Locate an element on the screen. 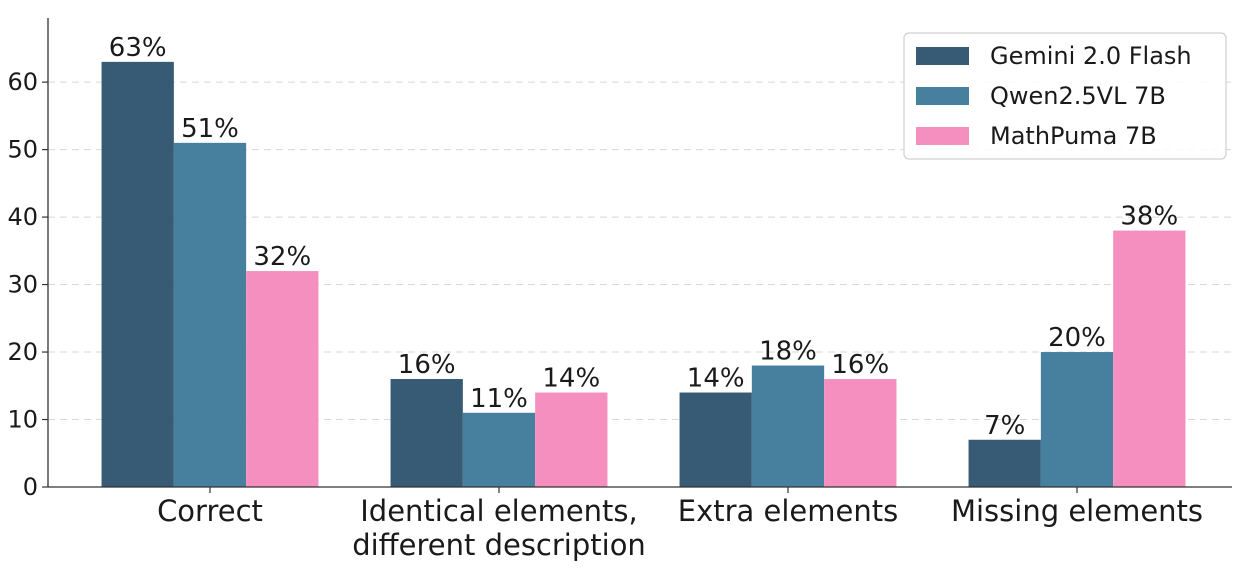  y-tick-label: 0 is located at coordinates (30, 487).